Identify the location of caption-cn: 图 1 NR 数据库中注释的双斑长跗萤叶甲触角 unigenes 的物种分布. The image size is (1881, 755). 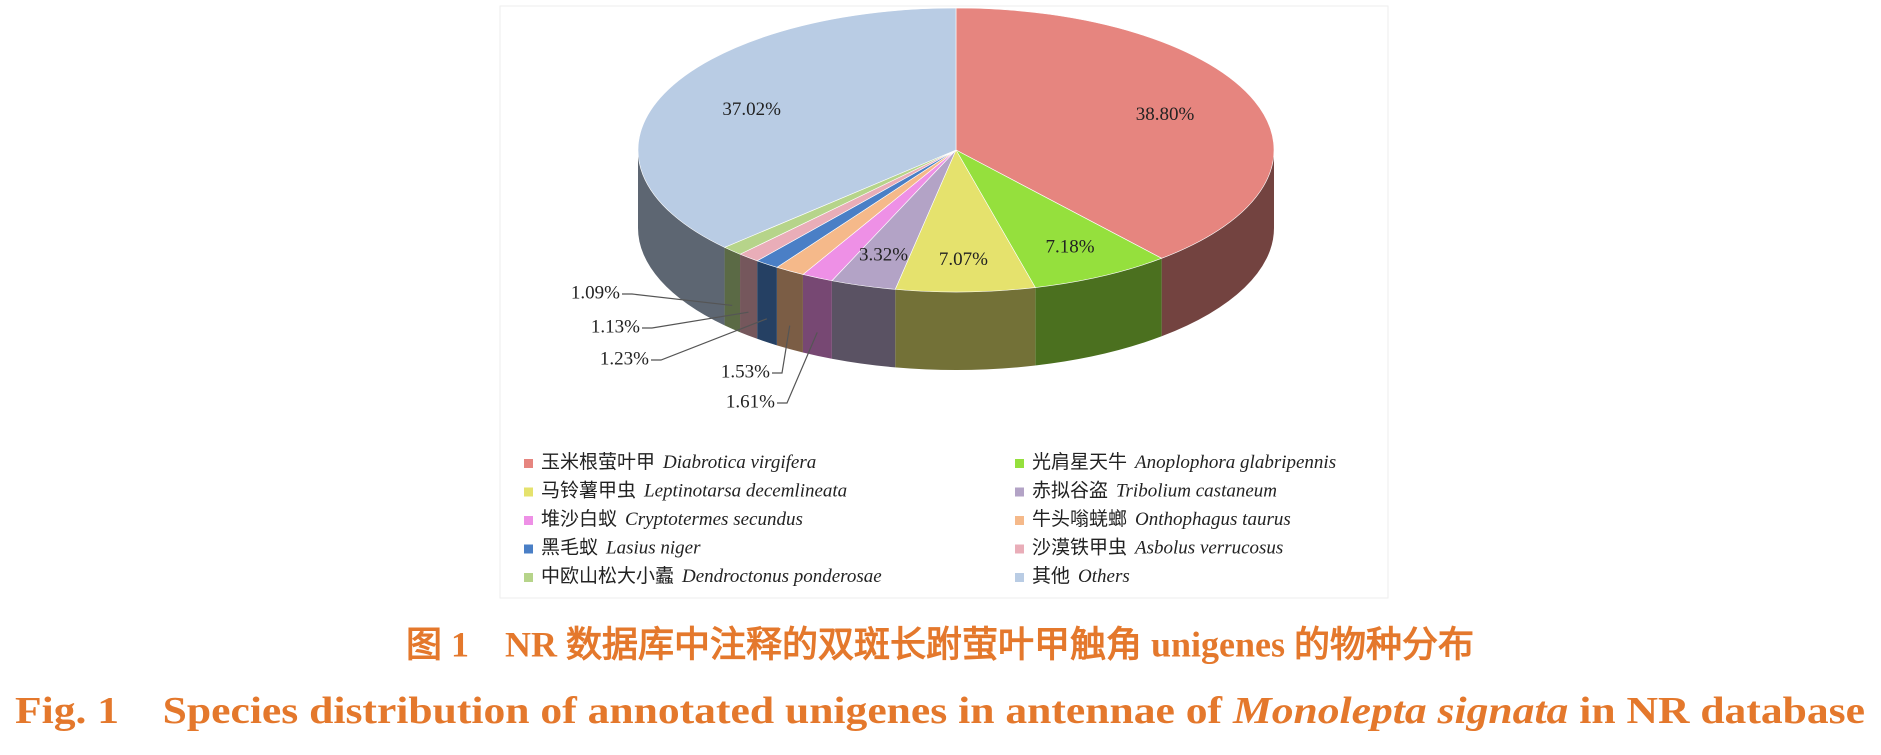
(940, 644).